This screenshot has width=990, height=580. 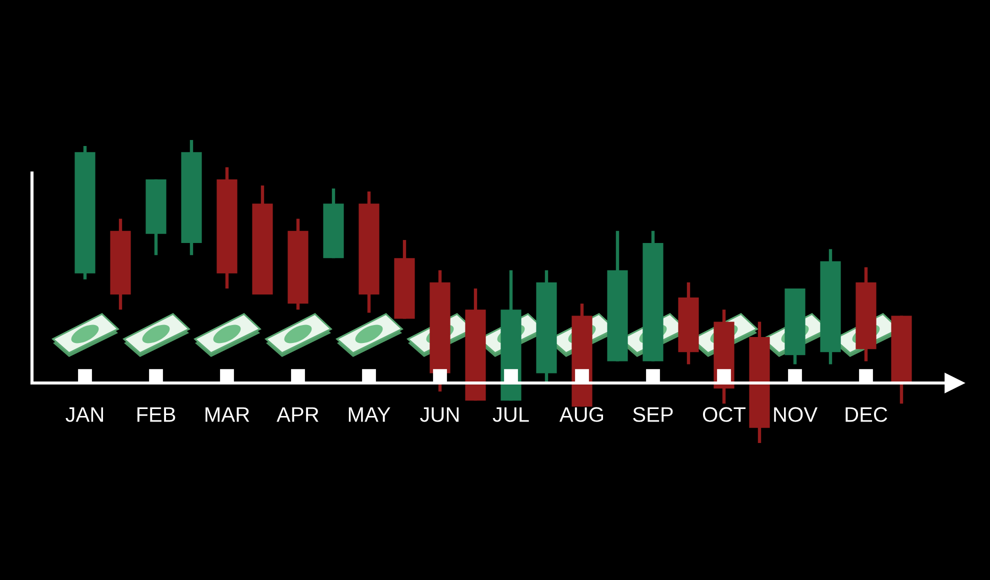 What do you see at coordinates (581, 414) in the screenshot?
I see `x-tick-label: AUG` at bounding box center [581, 414].